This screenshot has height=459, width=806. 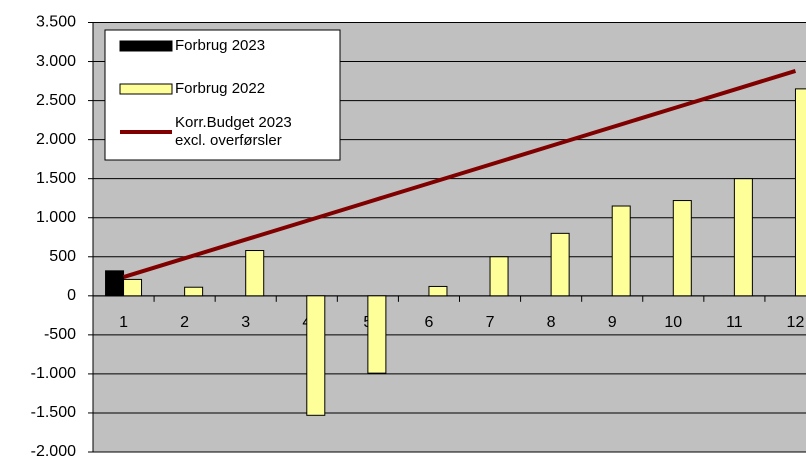 What do you see at coordinates (56, 22) in the screenshot?
I see `y-tick-label: 3.500` at bounding box center [56, 22].